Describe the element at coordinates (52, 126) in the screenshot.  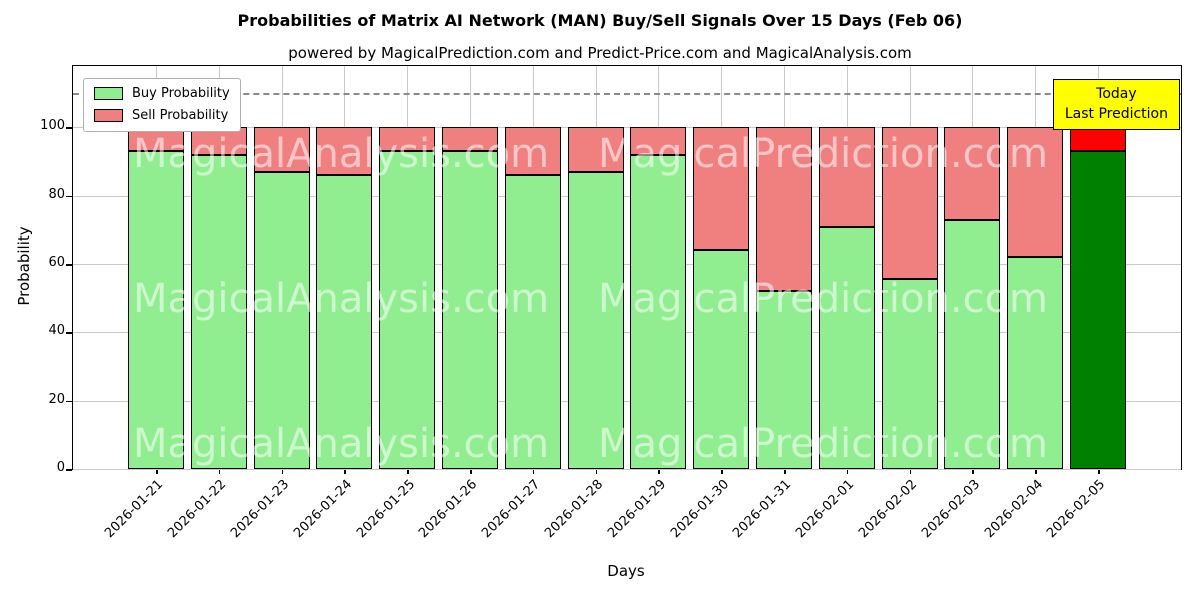
I see `y-tick-label: 100` at that location.